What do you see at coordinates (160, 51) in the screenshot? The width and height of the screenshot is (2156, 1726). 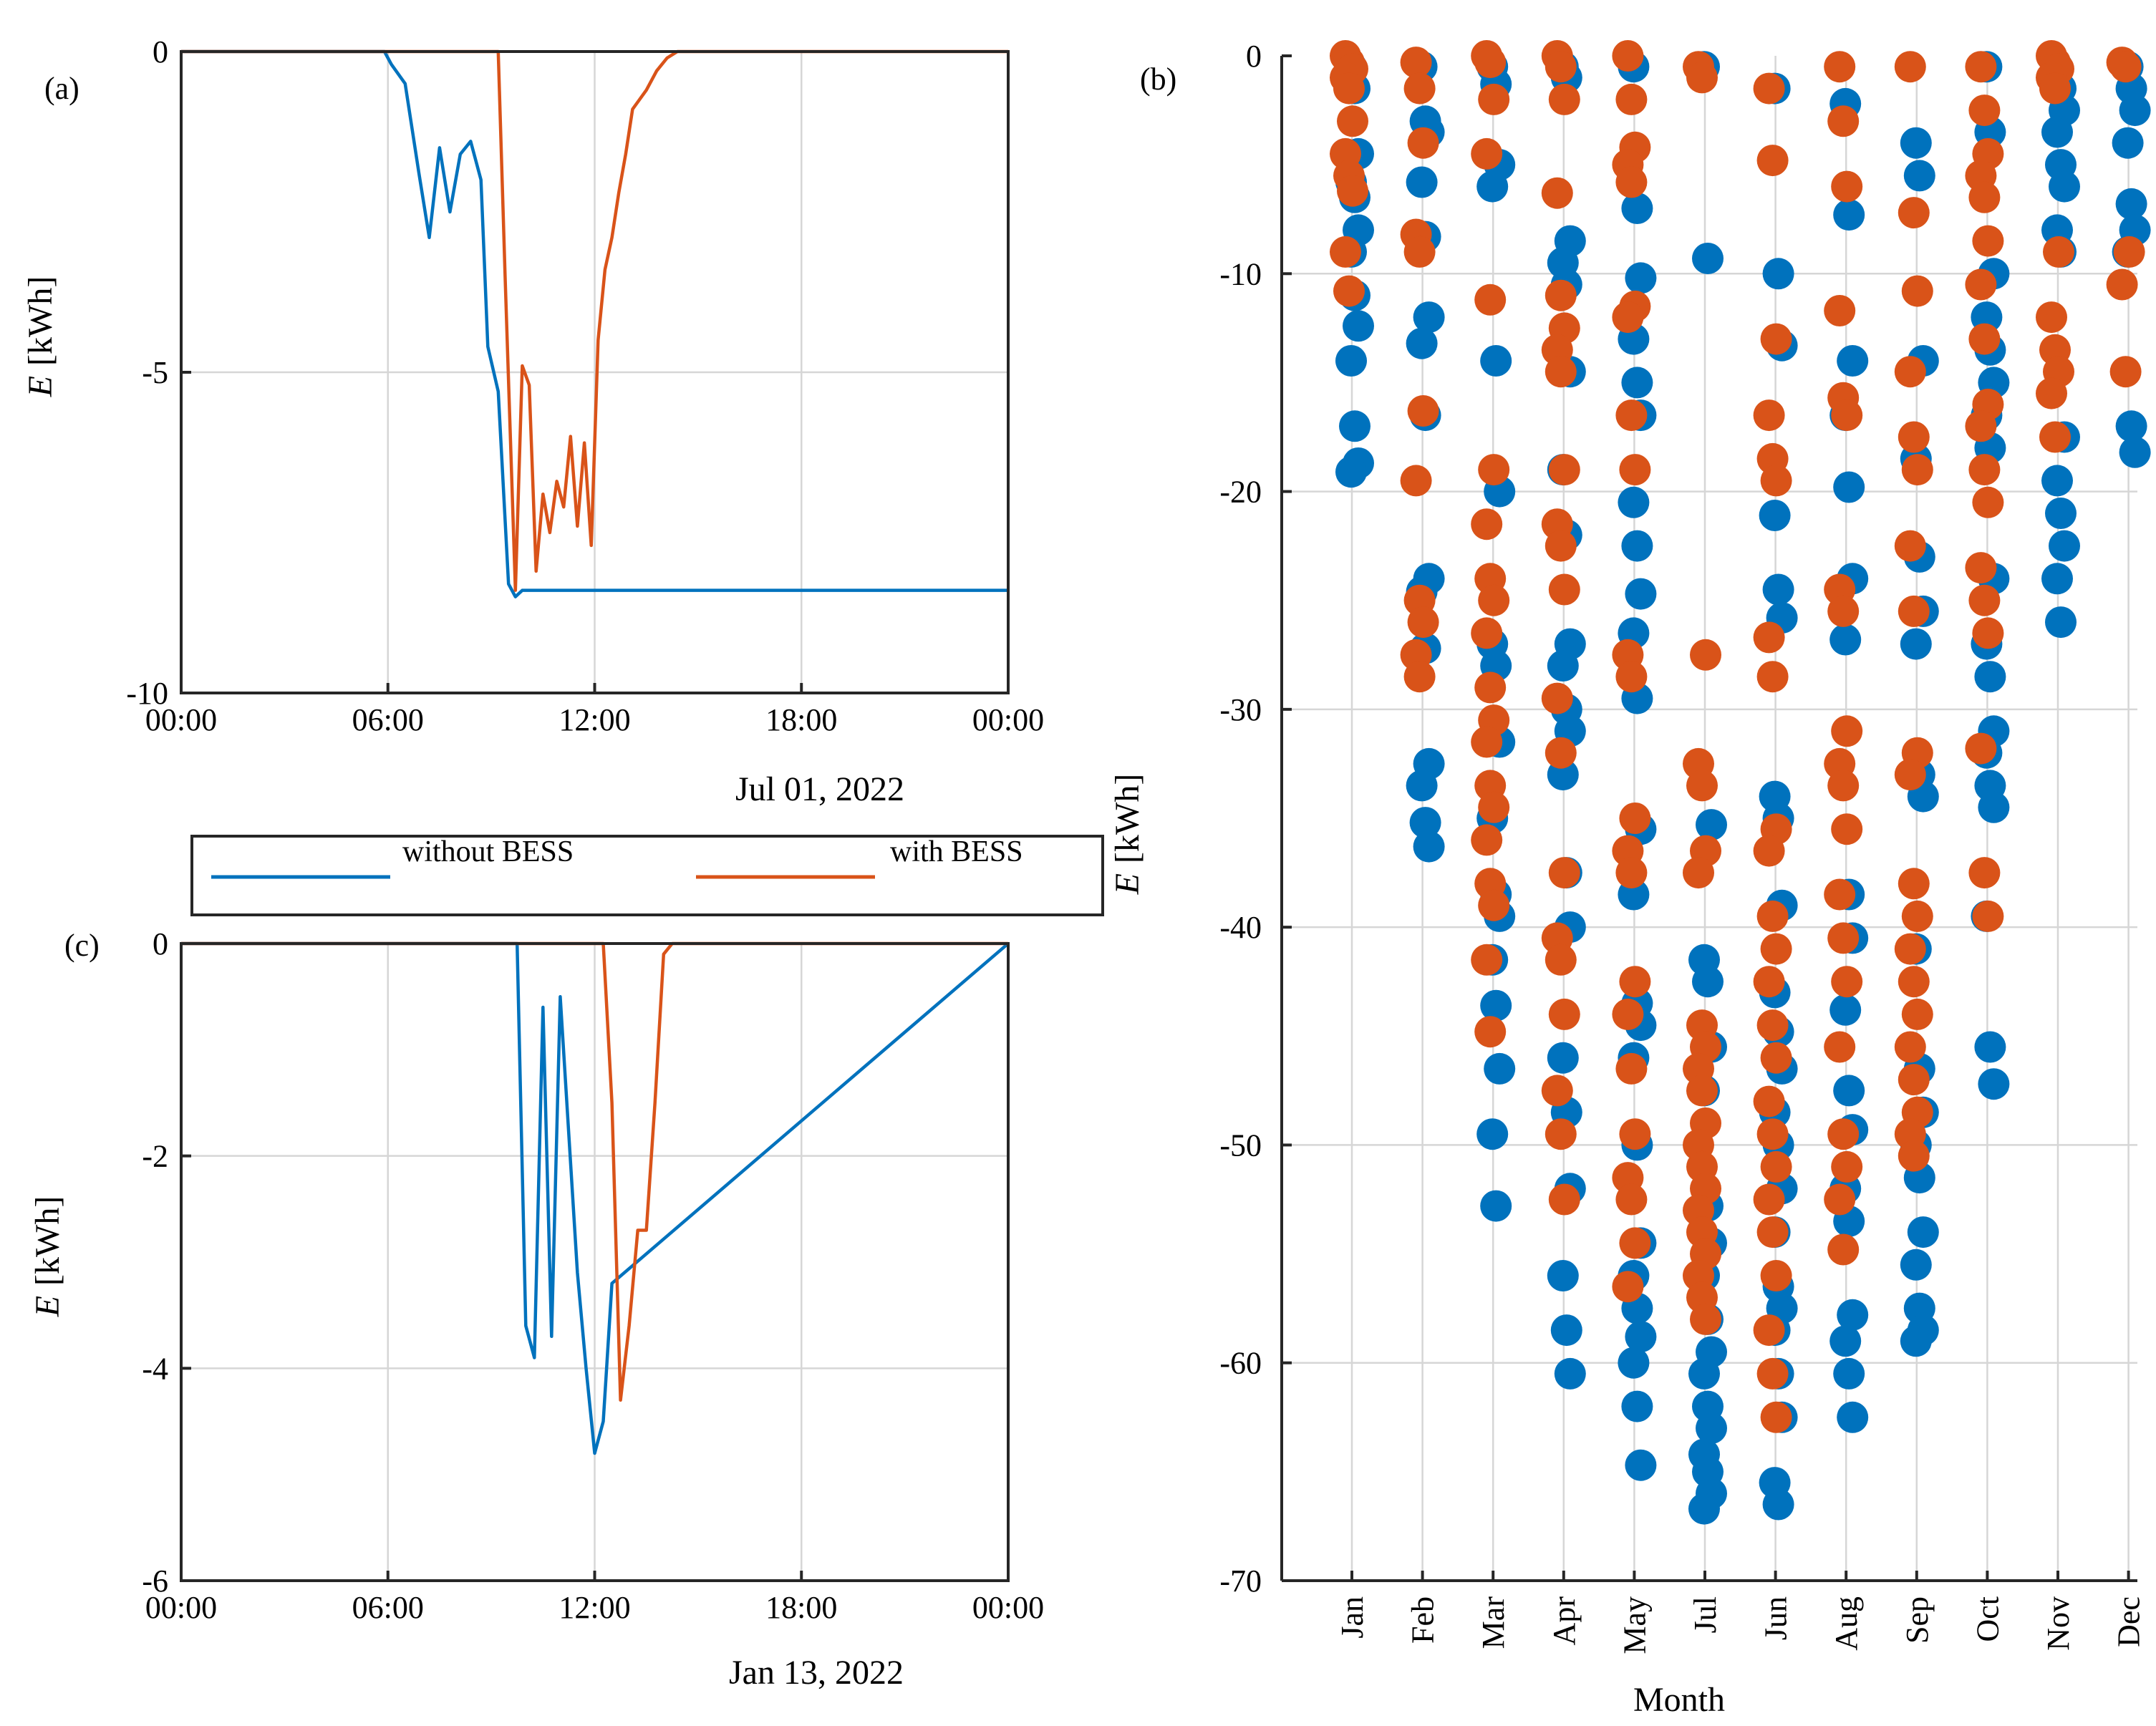 I see `a-ytick-label-0: 0` at bounding box center [160, 51].